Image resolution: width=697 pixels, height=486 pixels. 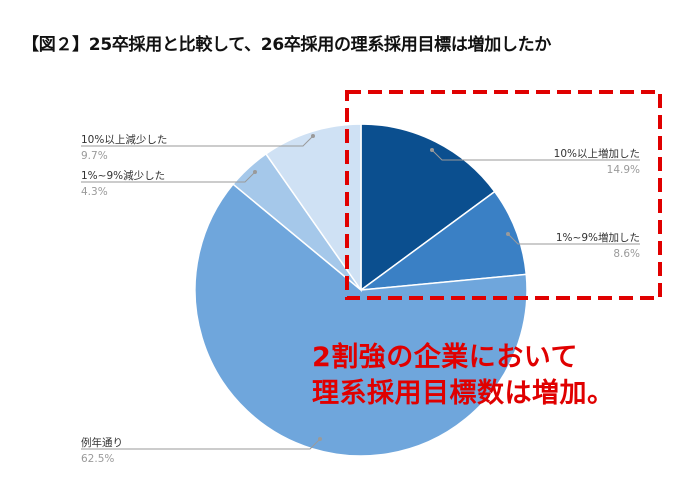 I want to click on slice-label-2: 1%~9%増加した, so click(x=598, y=237).